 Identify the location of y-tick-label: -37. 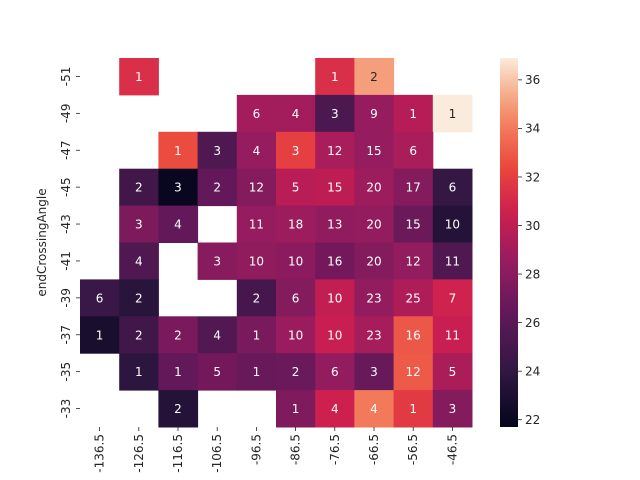
(66, 335).